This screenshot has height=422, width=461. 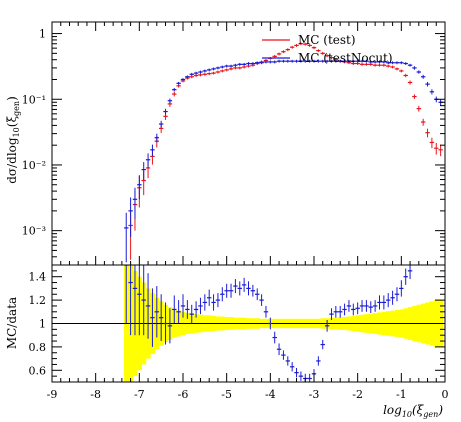 What do you see at coordinates (38, 300) in the screenshot?
I see `ratio-y-tick-label: 1.2` at bounding box center [38, 300].